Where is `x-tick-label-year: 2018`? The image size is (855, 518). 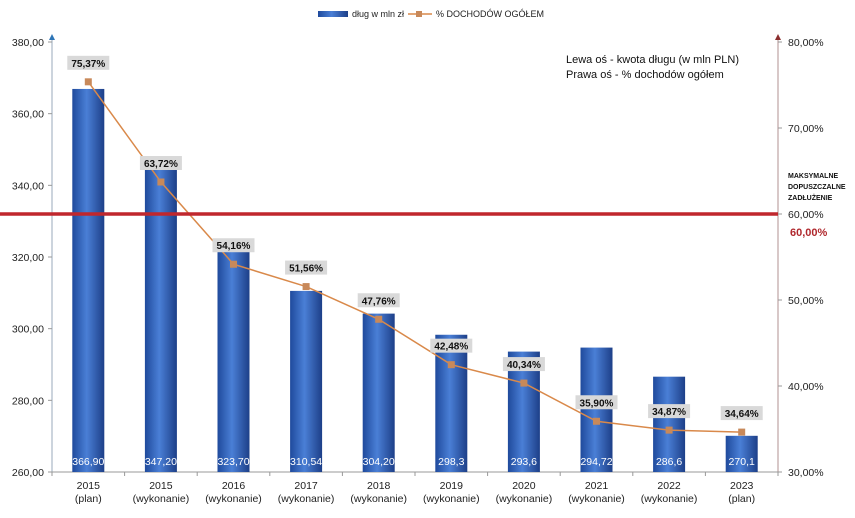
x-tick-label-year: 2018 is located at coordinates (379, 486).